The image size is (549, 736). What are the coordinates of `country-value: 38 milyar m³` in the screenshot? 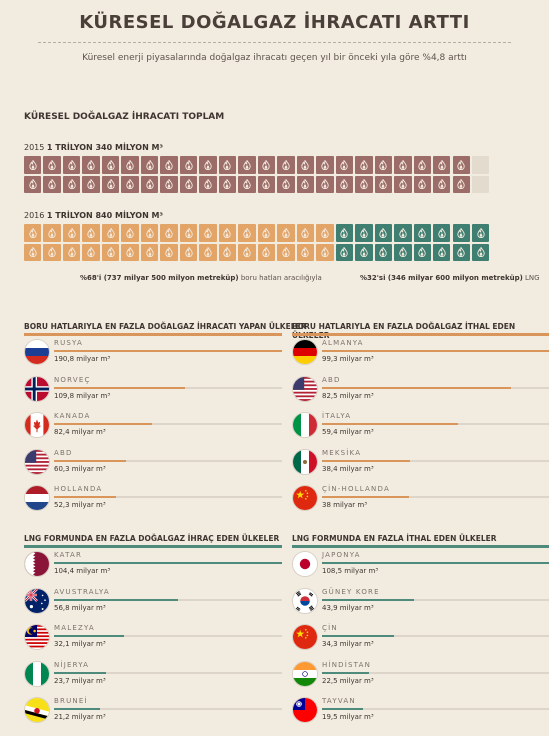 It's located at (345, 505).